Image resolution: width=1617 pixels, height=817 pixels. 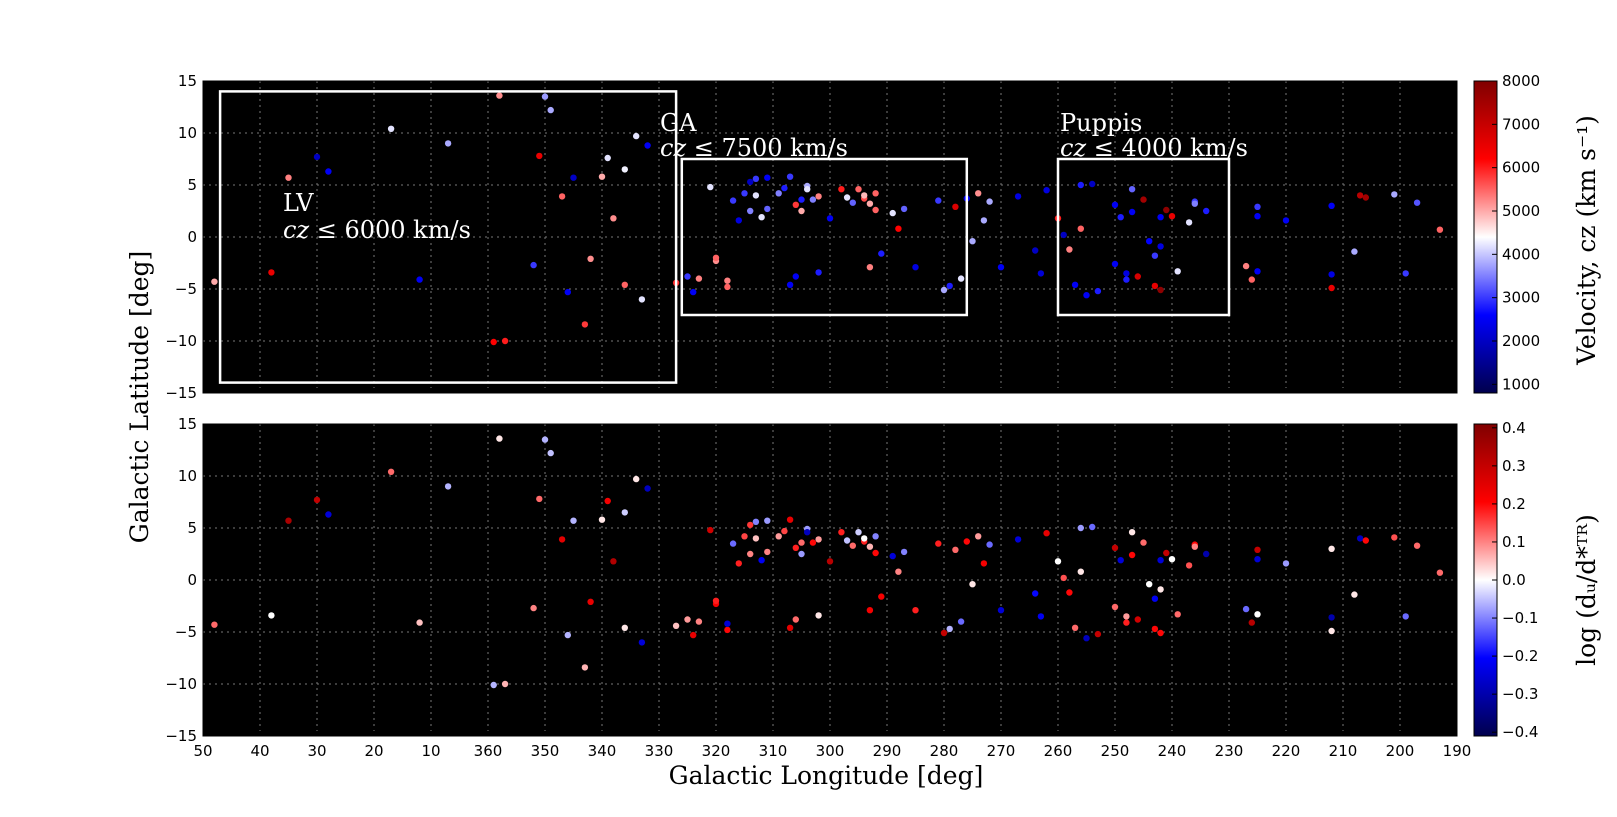 What do you see at coordinates (826, 775) in the screenshot?
I see `x-axis-label: Galactic Longitude [deg]` at bounding box center [826, 775].